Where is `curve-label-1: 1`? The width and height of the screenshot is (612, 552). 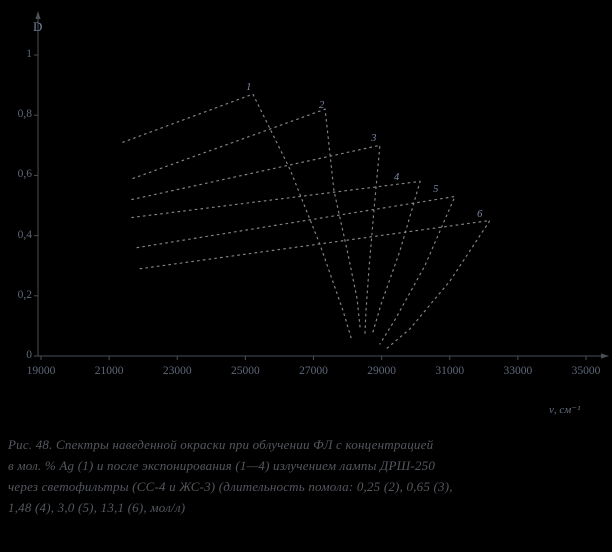
curve-label-1: 1 is located at coordinates (249, 88).